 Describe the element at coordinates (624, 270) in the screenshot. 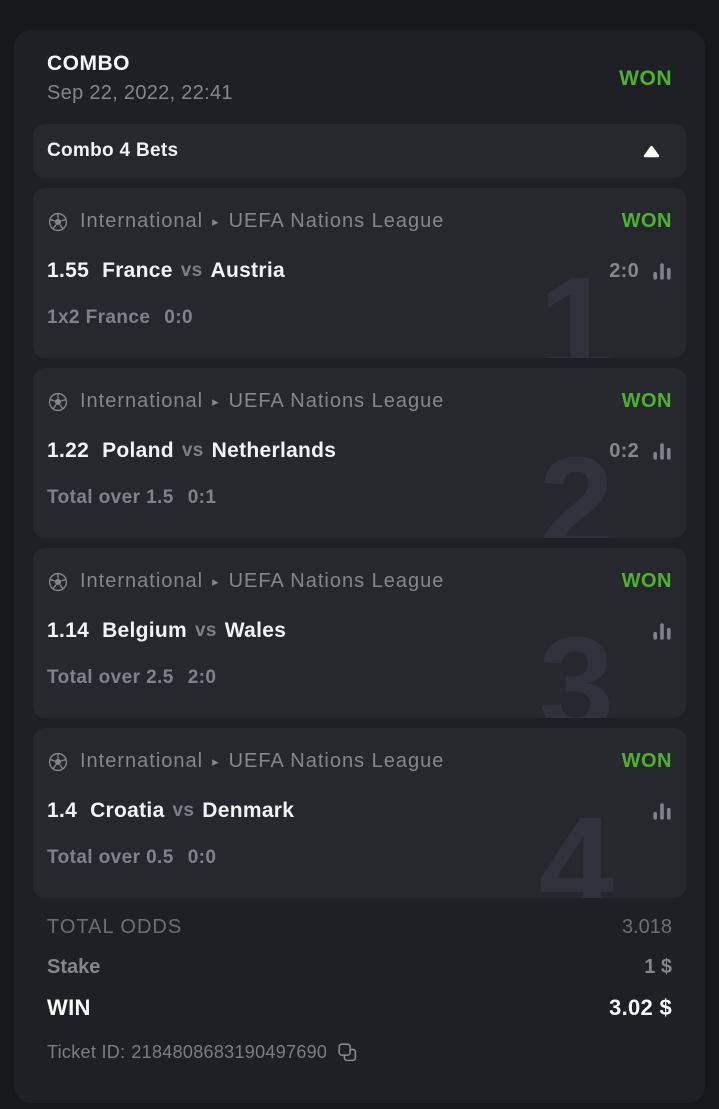

I see `match-score: 2:0` at that location.